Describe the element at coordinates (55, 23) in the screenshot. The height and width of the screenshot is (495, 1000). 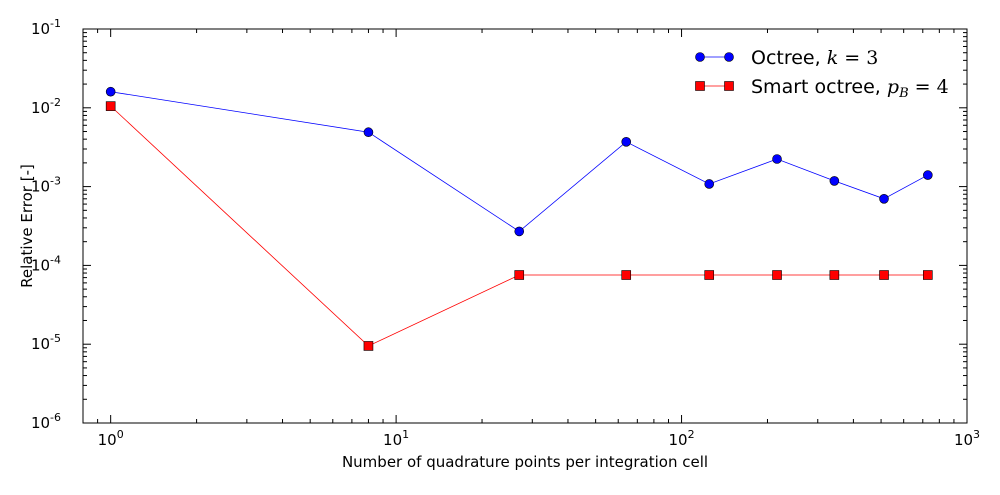
I see `y-tick-exponent: -1` at that location.